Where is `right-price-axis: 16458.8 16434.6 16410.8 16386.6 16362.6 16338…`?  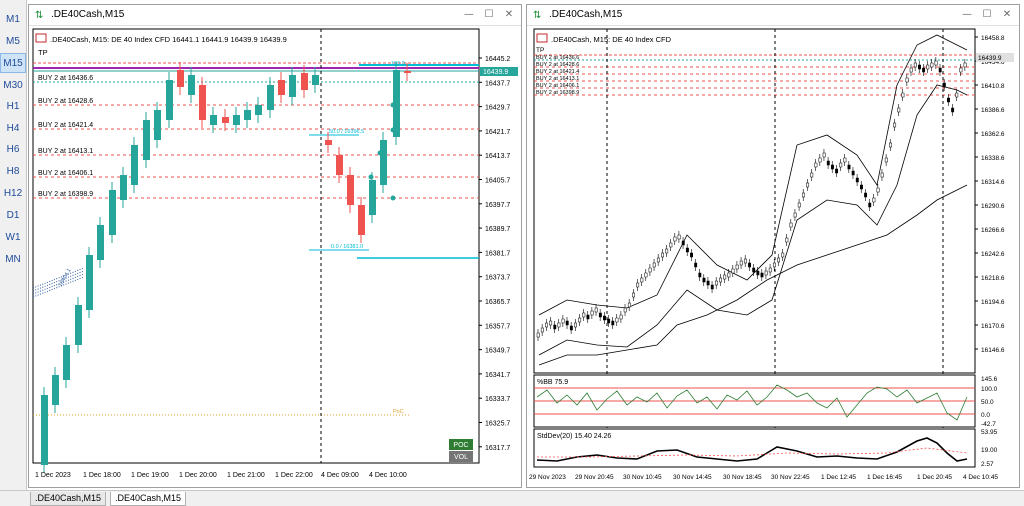 right-price-axis: 16458.8 16434.6 16410.8 16386.6 16362.6 16338… is located at coordinates (990, 194).